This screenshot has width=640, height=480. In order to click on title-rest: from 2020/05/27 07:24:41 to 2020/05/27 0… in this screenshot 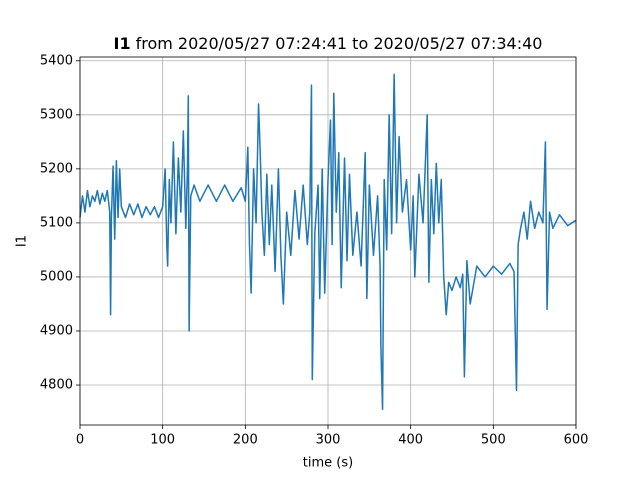, I will do `click(339, 43)`.